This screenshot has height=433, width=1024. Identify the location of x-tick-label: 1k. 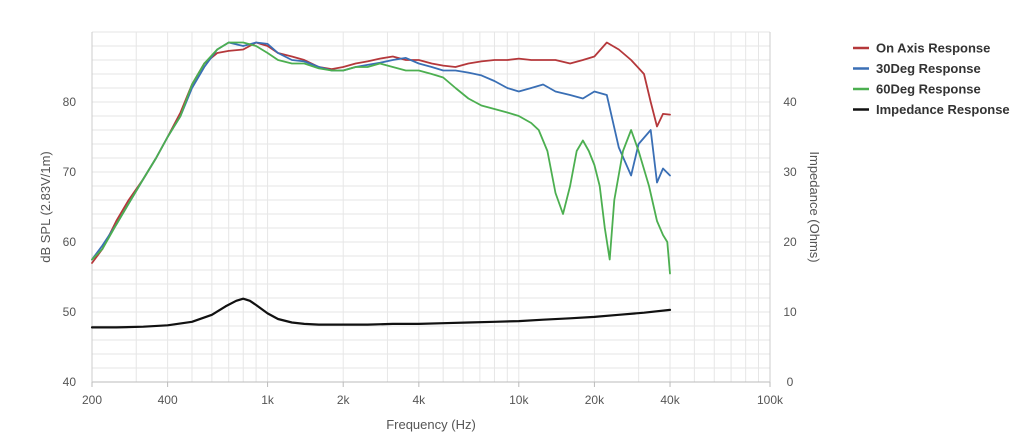
(268, 400).